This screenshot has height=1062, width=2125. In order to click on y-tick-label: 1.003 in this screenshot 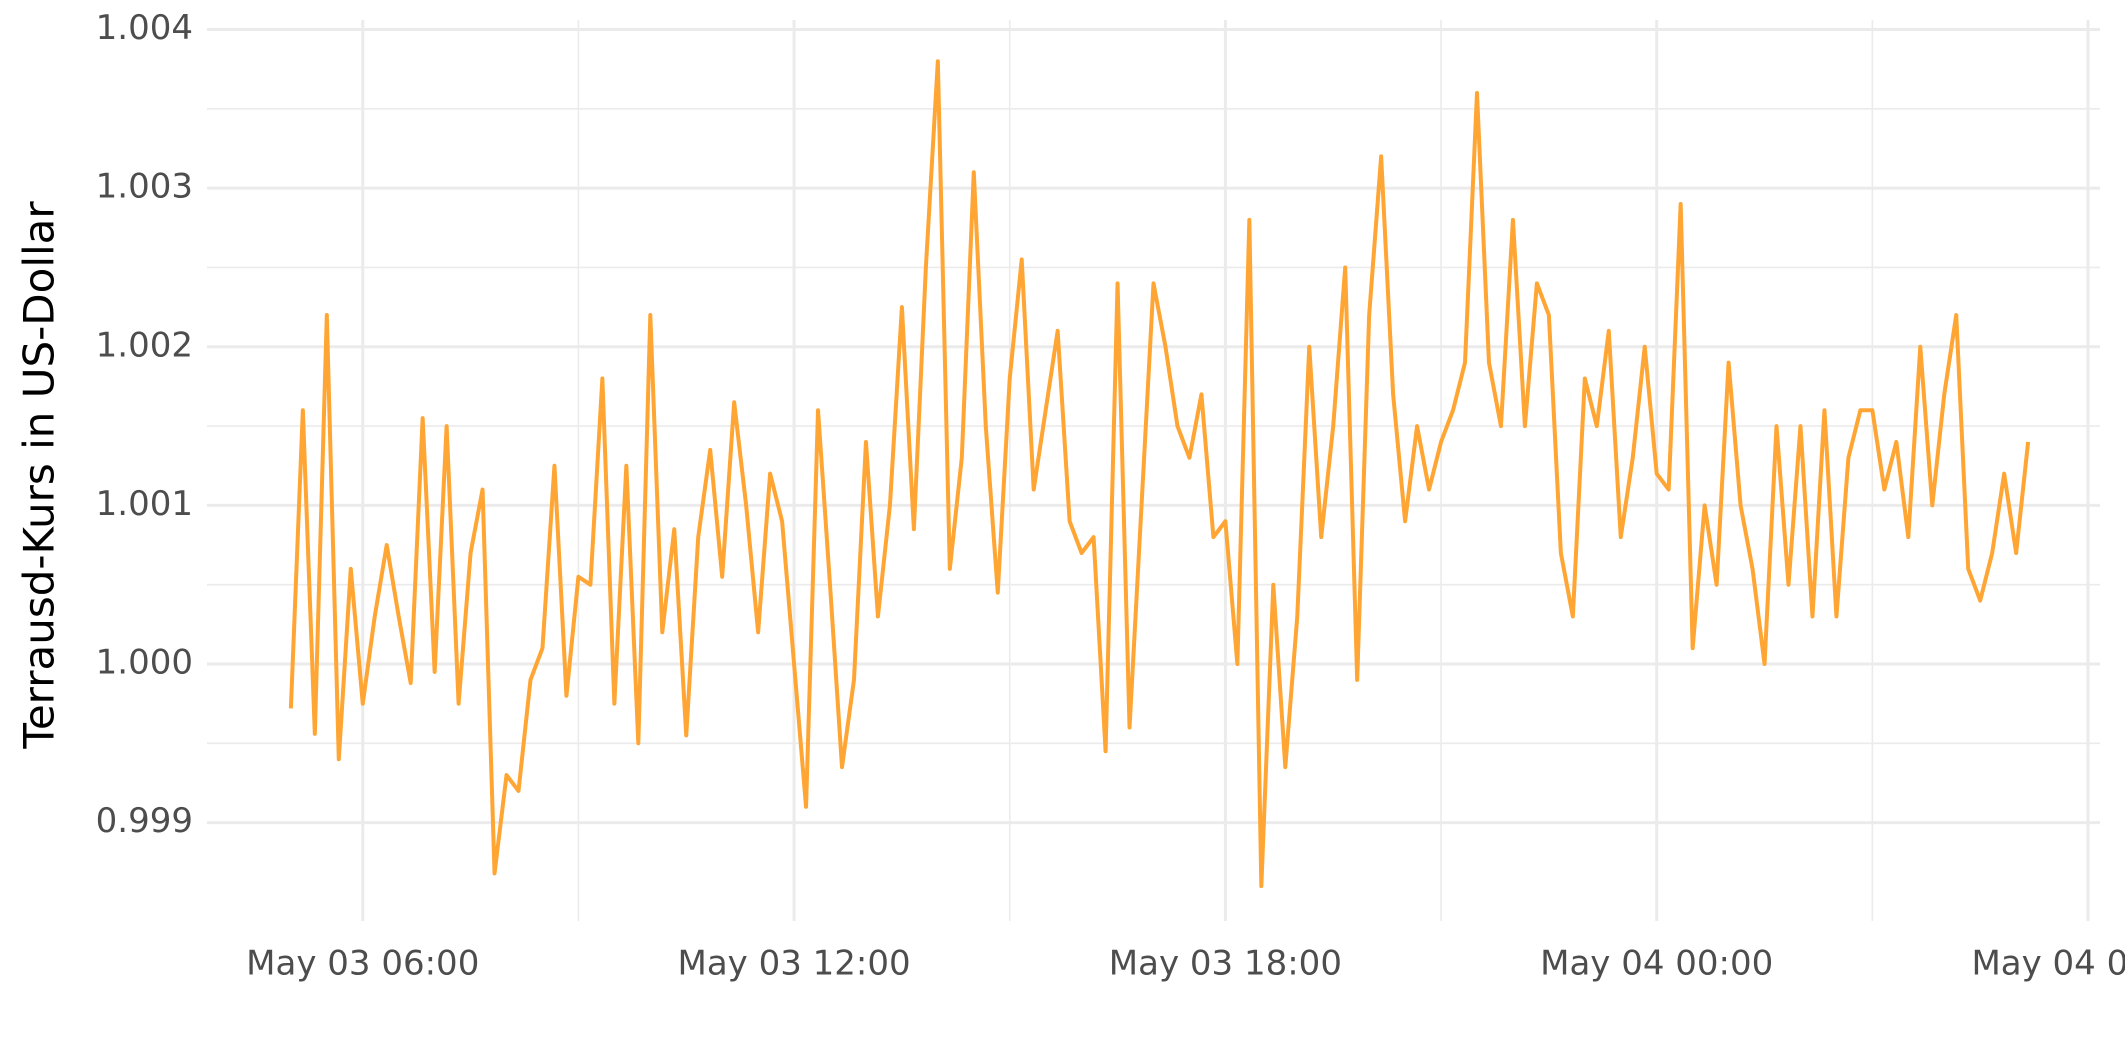, I will do `click(144, 187)`.